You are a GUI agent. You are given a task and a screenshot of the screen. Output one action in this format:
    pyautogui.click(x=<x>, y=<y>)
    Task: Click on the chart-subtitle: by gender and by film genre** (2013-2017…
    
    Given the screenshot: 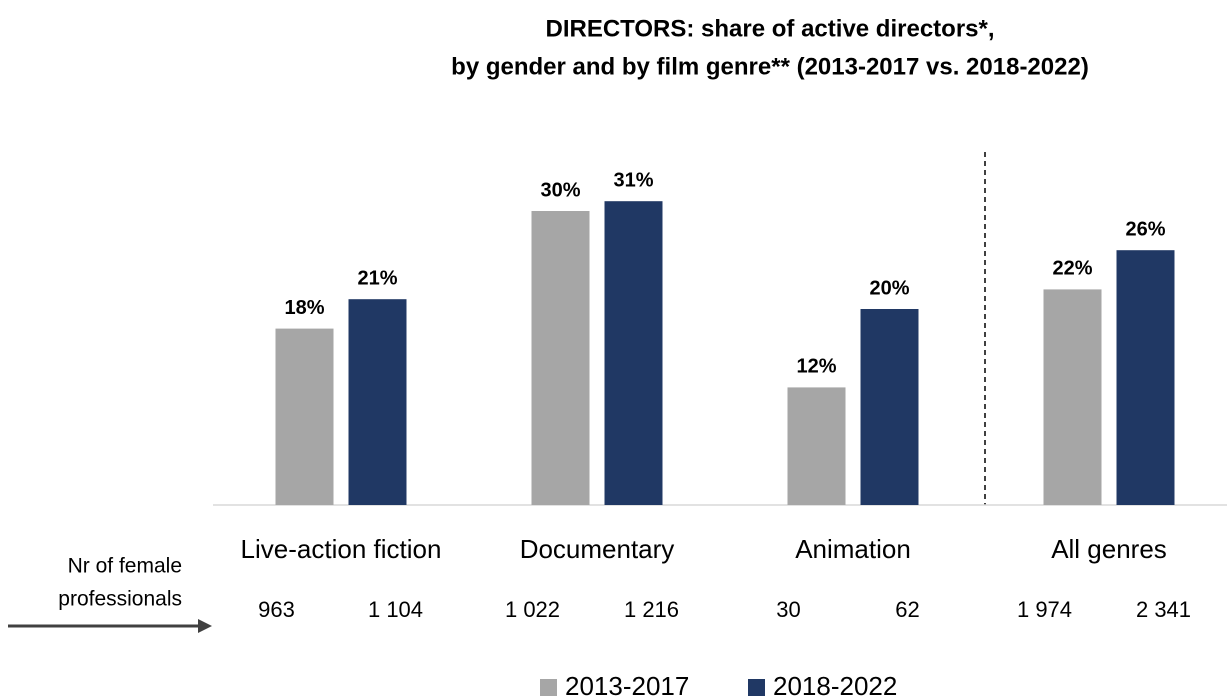 What is the action you would take?
    pyautogui.click(x=770, y=66)
    